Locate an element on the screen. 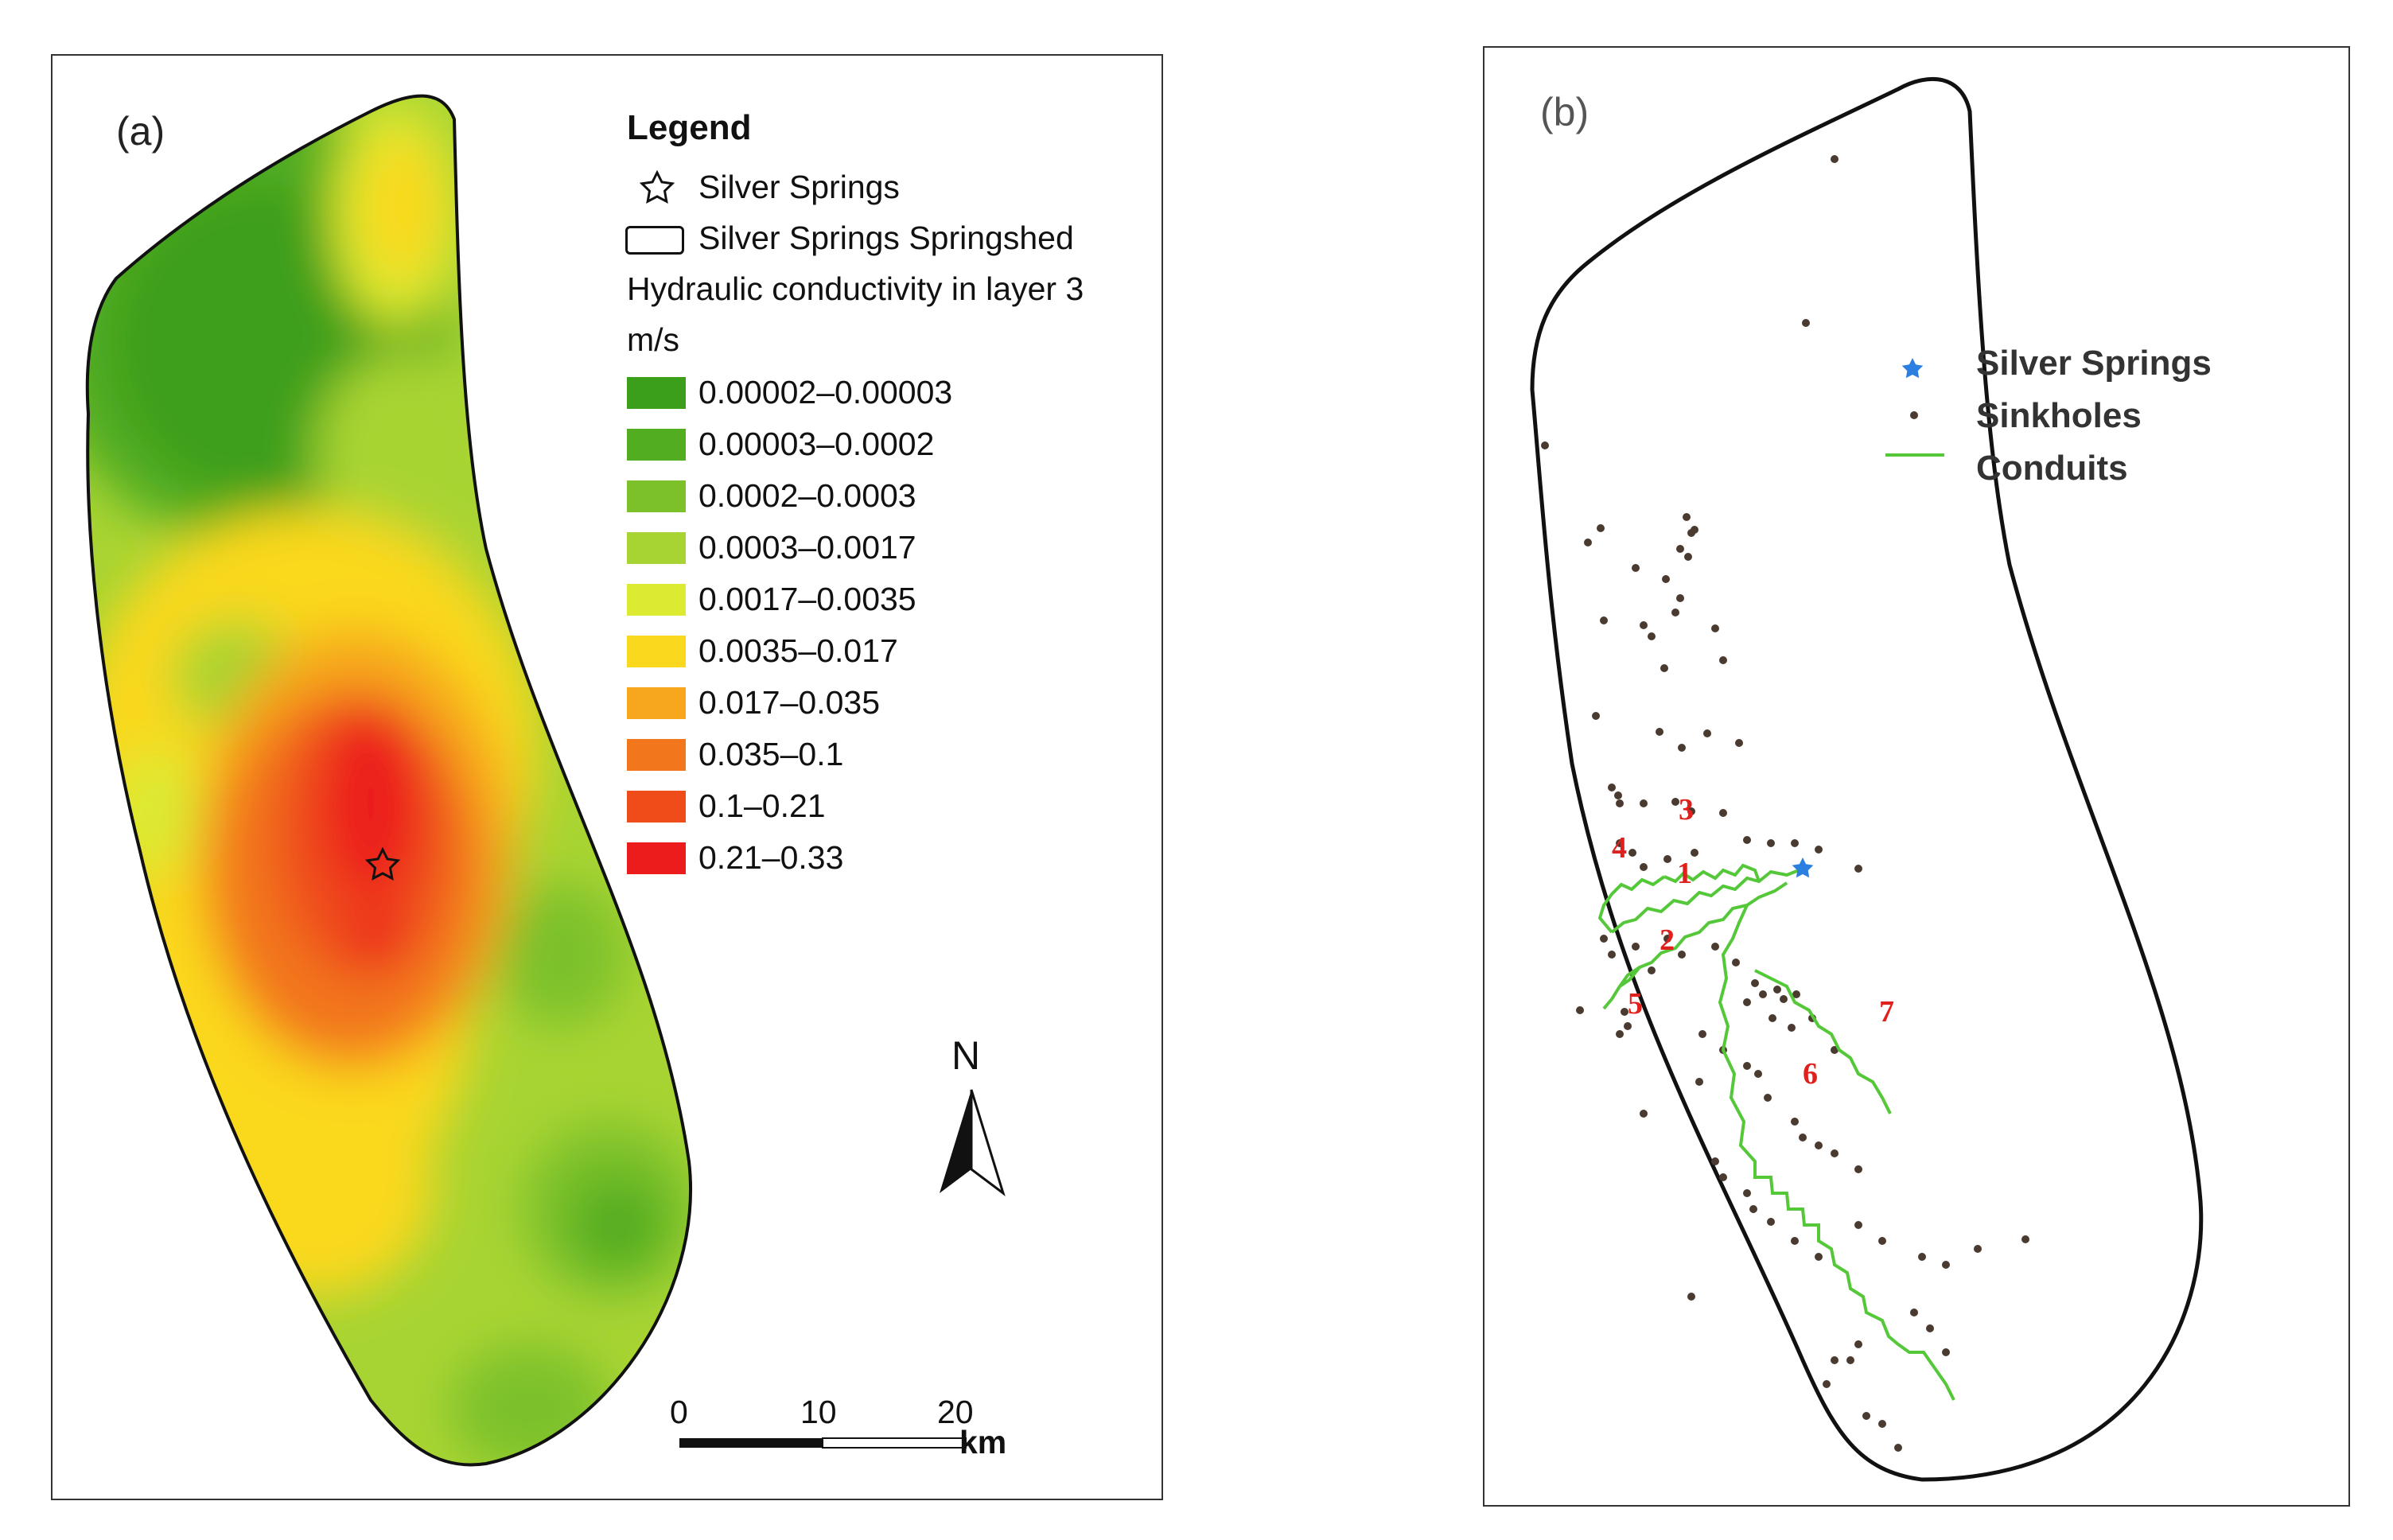 The height and width of the screenshot is (1540, 2393). legend-class-label-5: 0.0017–0.0035 is located at coordinates (807, 599).